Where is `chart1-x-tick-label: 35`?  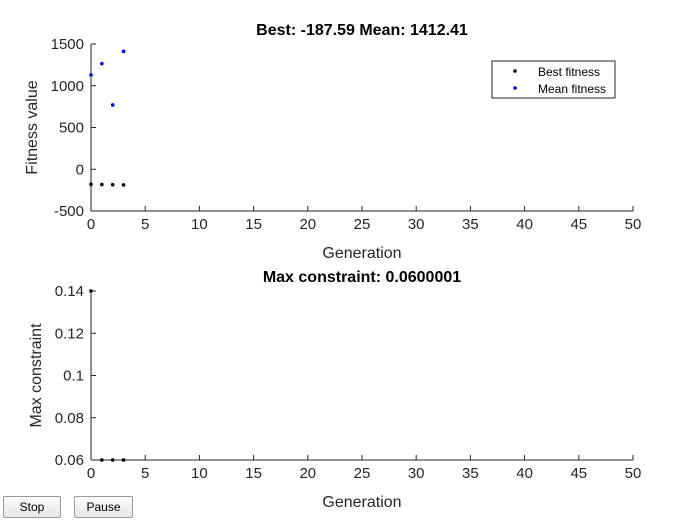
chart1-x-tick-label: 35 is located at coordinates (470, 224).